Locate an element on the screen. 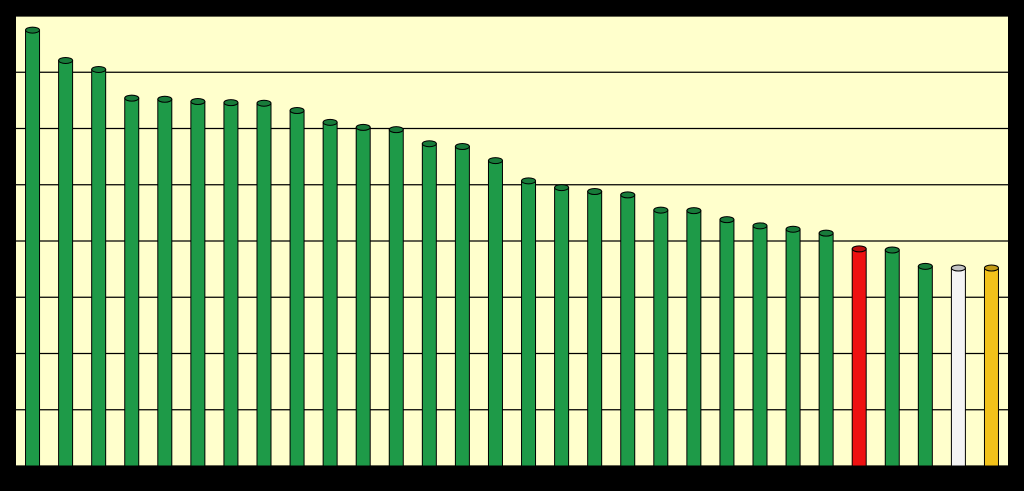  baseline is located at coordinates (512, 468).